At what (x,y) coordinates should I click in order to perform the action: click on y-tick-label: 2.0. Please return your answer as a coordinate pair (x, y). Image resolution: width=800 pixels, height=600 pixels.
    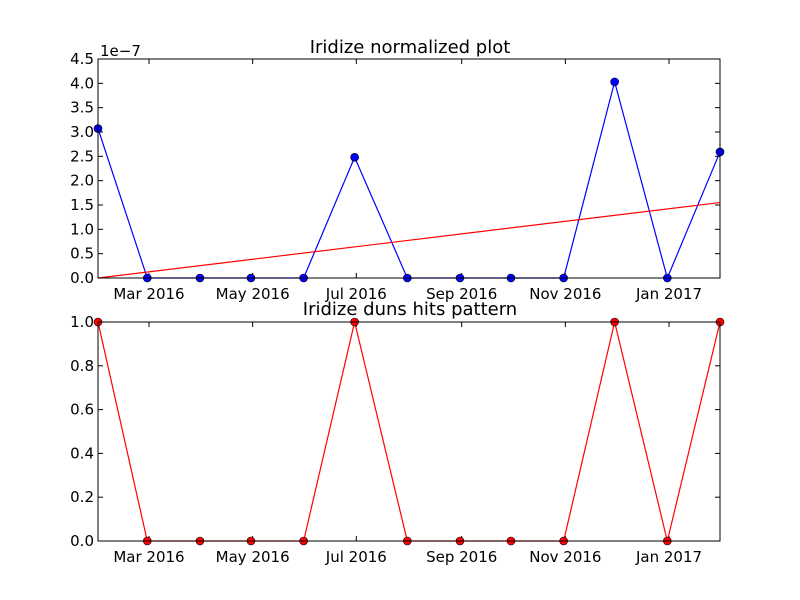
    Looking at the image, I should click on (82, 181).